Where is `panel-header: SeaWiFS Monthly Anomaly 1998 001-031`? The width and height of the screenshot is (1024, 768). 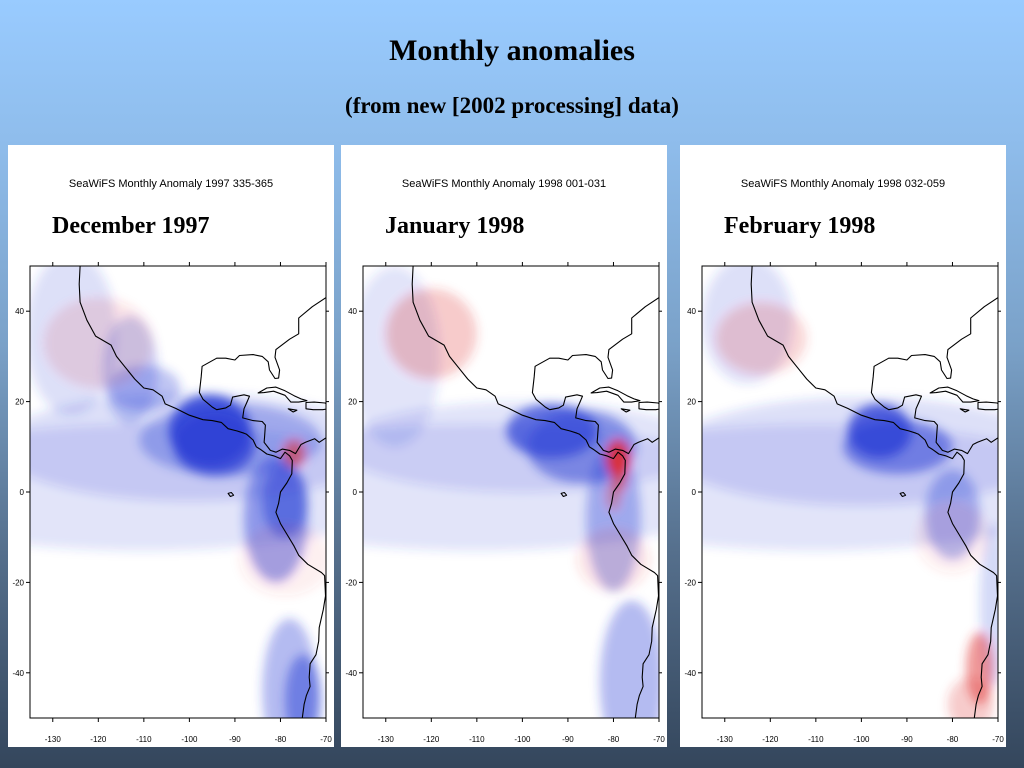 panel-header: SeaWiFS Monthly Anomaly 1998 001-031 is located at coordinates (504, 184).